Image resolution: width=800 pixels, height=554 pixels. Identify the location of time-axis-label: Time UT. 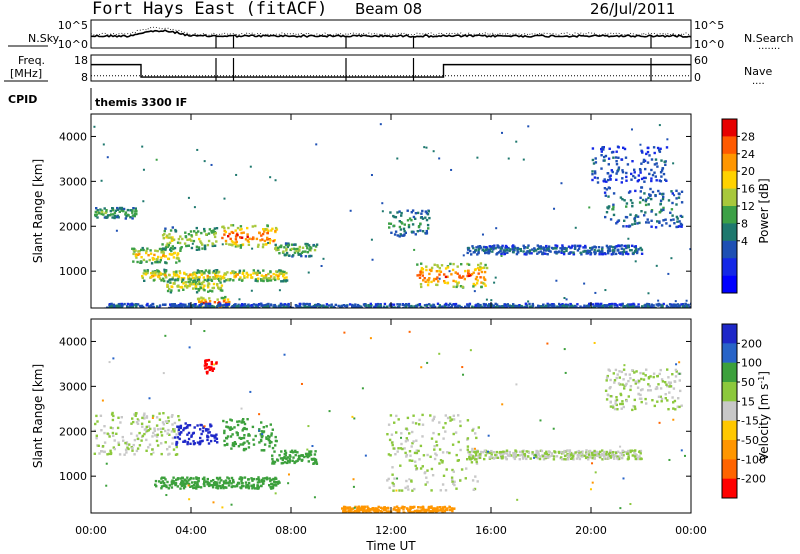
(390, 546).